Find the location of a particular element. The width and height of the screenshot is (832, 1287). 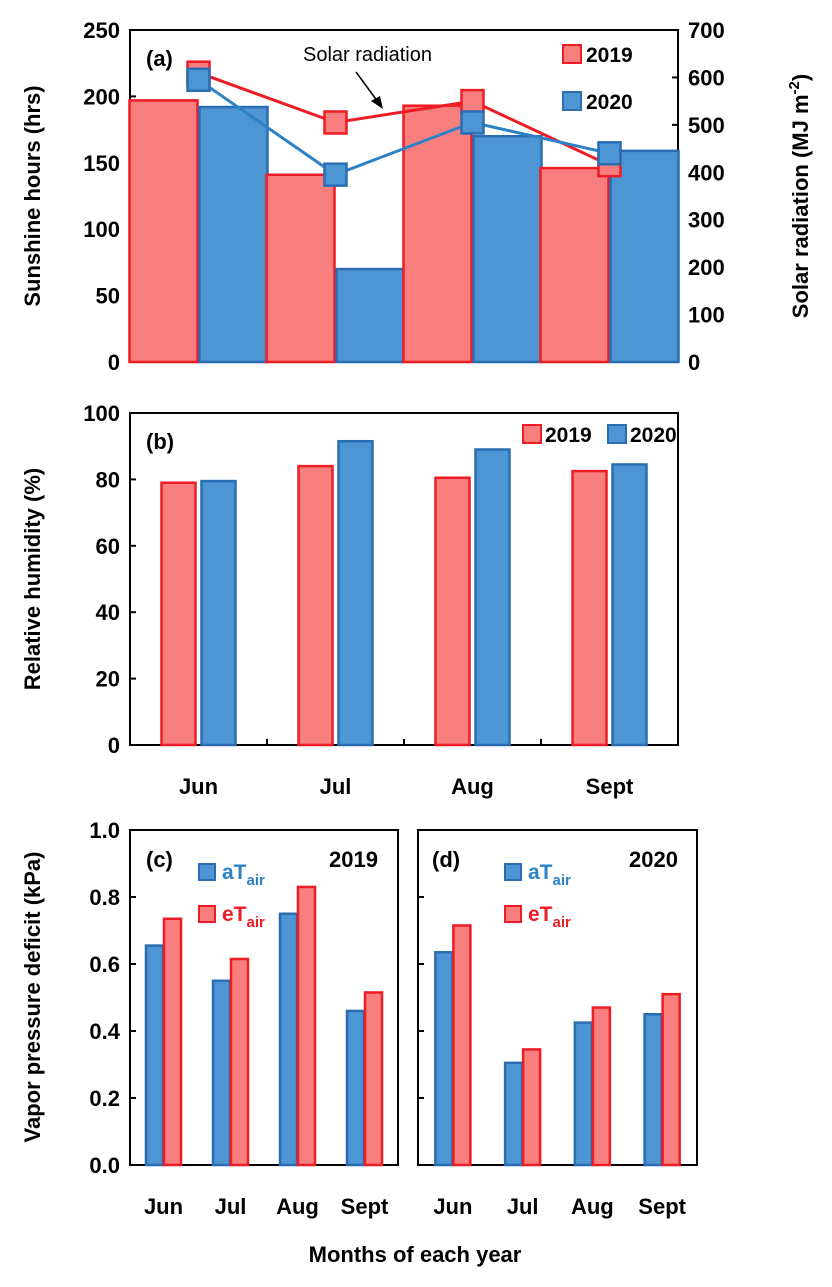

panel-d-bar-at-jul is located at coordinates (513, 1114).